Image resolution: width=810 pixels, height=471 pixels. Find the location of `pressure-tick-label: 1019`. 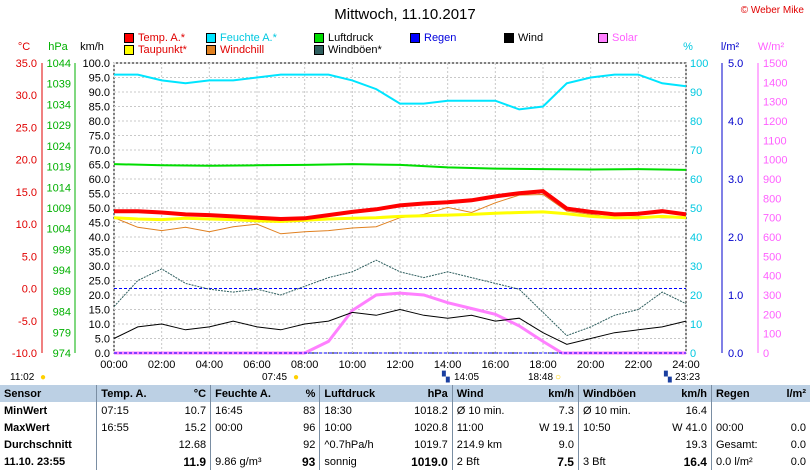

pressure-tick-label: 1019 is located at coordinates (59, 168).